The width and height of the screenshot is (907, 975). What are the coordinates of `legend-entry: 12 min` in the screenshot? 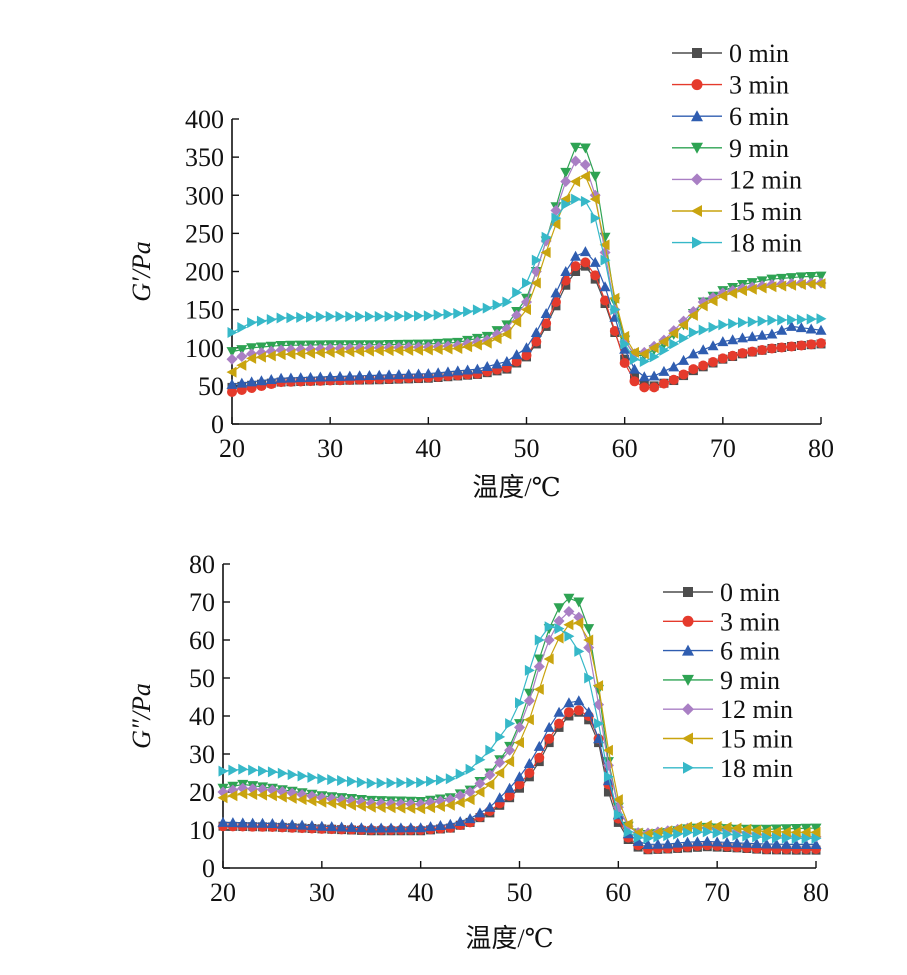 It's located at (737, 179).